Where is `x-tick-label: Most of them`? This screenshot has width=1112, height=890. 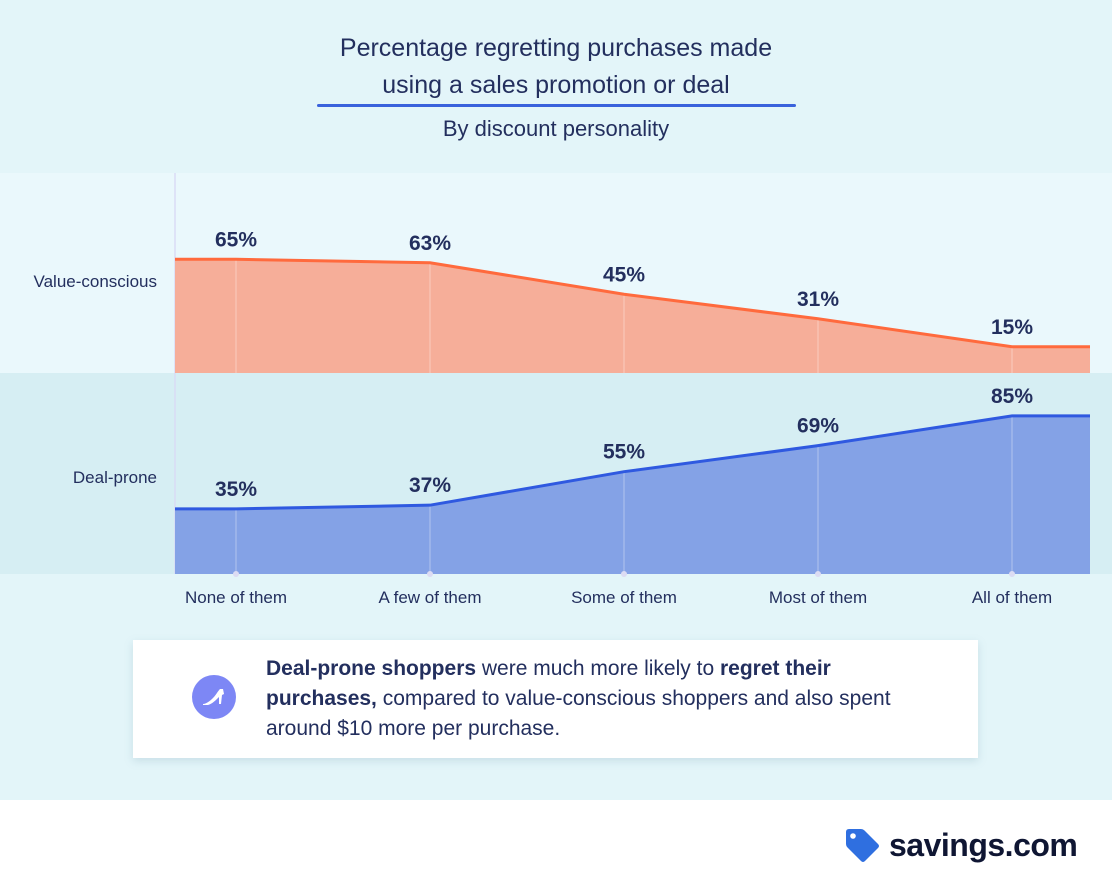 x-tick-label: Most of them is located at coordinates (818, 597).